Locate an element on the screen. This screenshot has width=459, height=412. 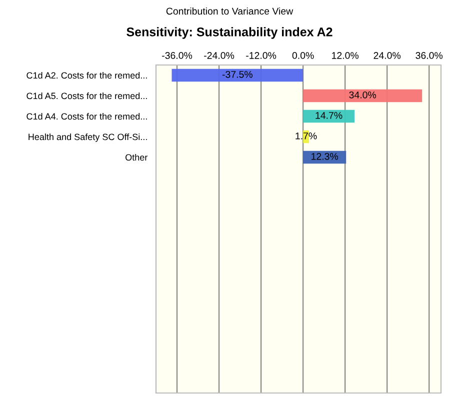
data-label: -37.5% is located at coordinates (237, 74).